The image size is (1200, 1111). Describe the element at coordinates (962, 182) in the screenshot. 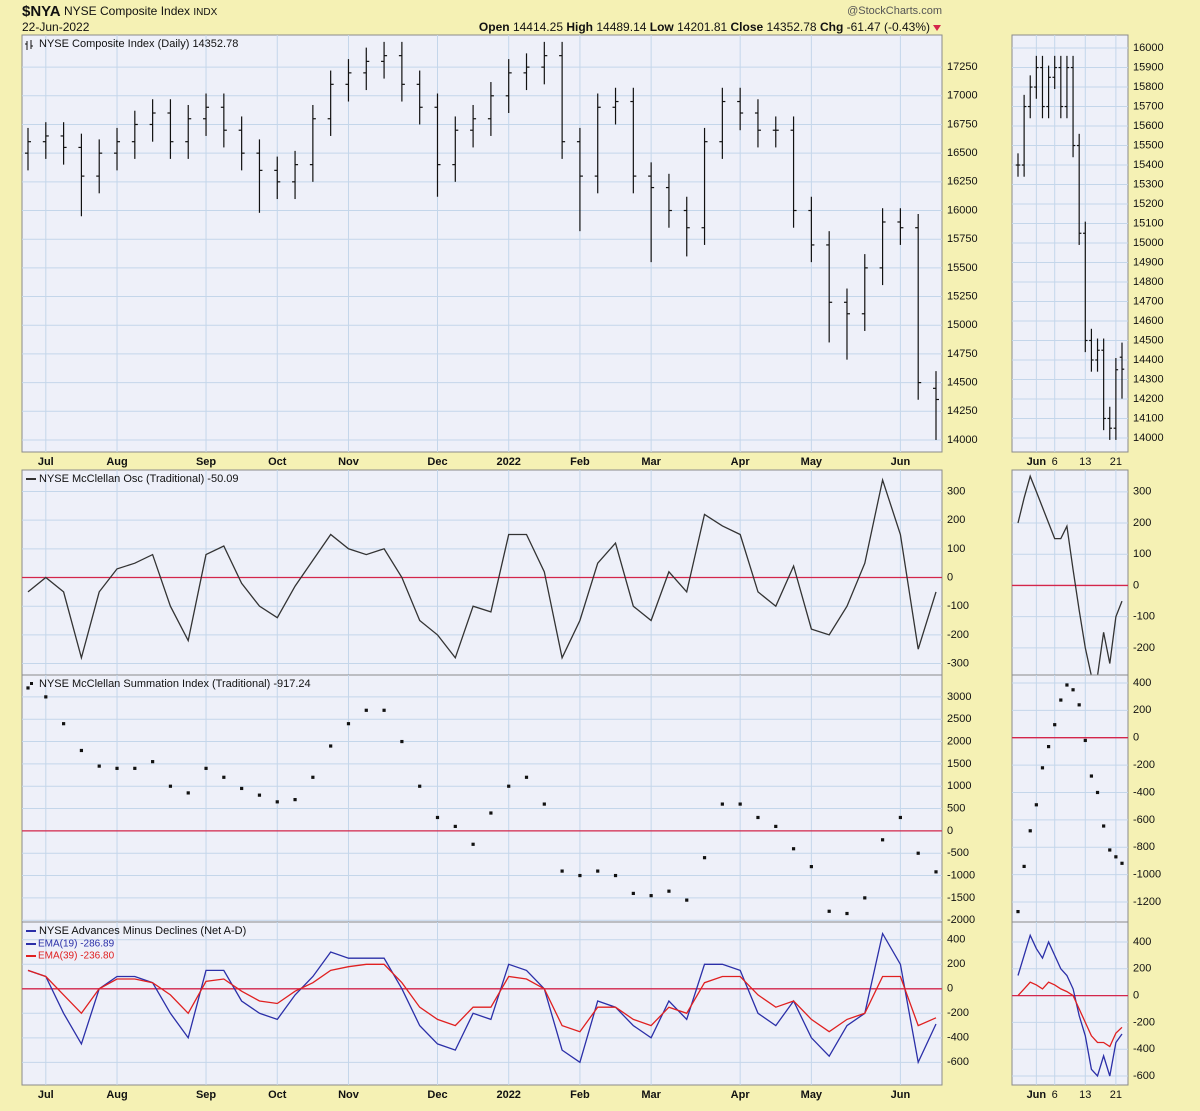

I see `y-tick-label: 16250` at that location.